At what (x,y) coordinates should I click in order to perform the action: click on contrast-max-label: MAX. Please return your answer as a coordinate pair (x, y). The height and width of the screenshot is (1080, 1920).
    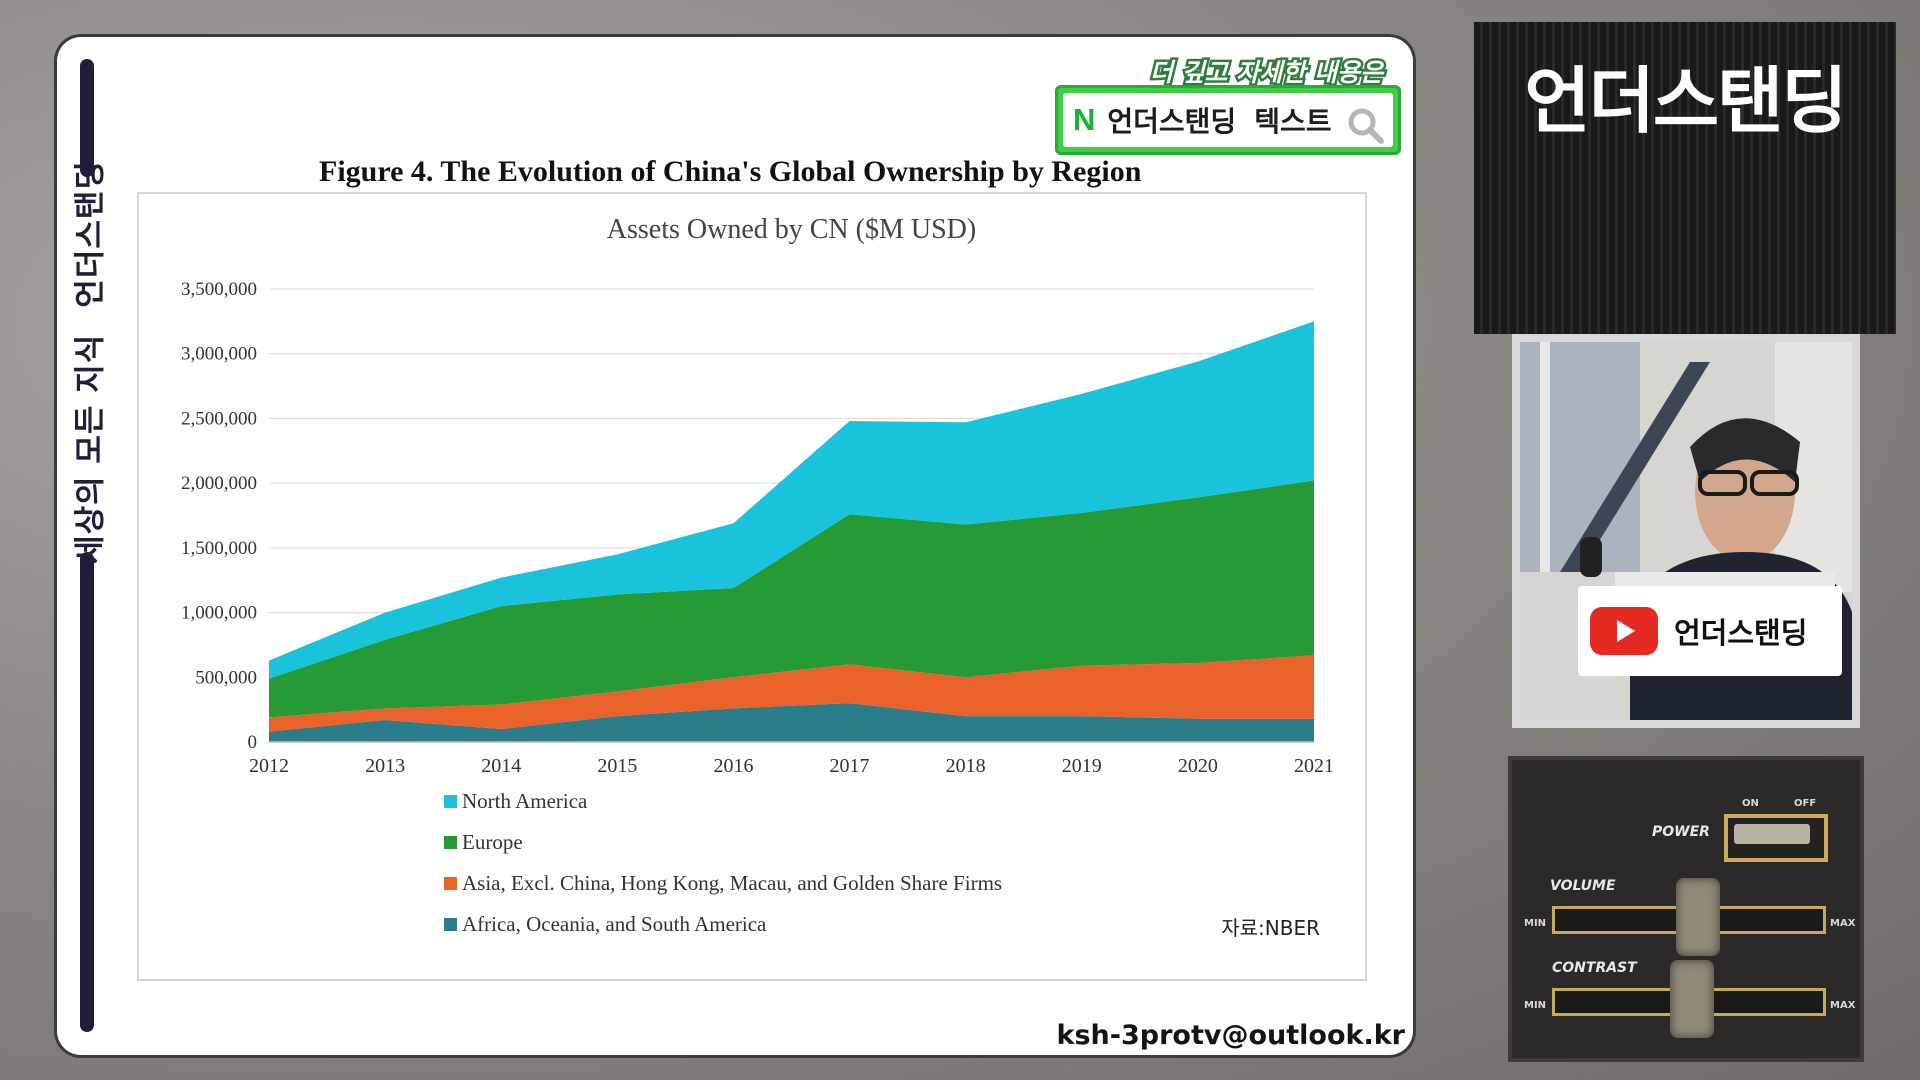
    Looking at the image, I should click on (1843, 1005).